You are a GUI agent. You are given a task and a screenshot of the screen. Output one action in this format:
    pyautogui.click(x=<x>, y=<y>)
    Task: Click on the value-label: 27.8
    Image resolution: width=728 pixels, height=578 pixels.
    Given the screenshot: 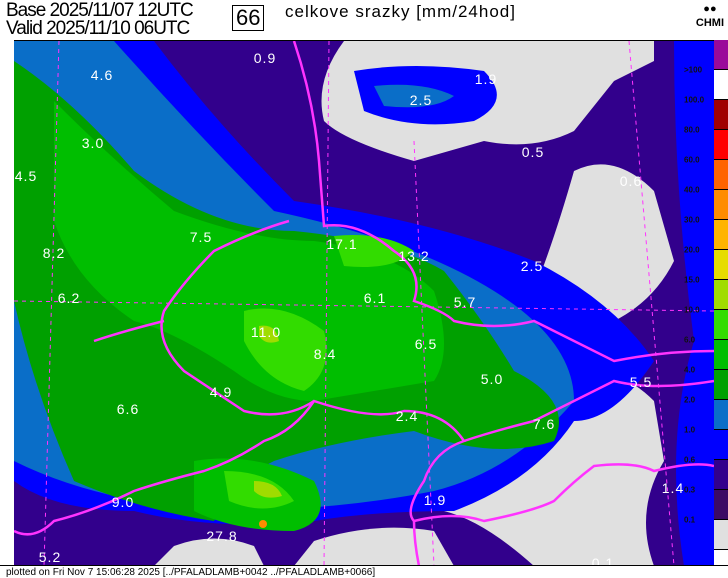 What is the action you would take?
    pyautogui.click(x=222, y=536)
    